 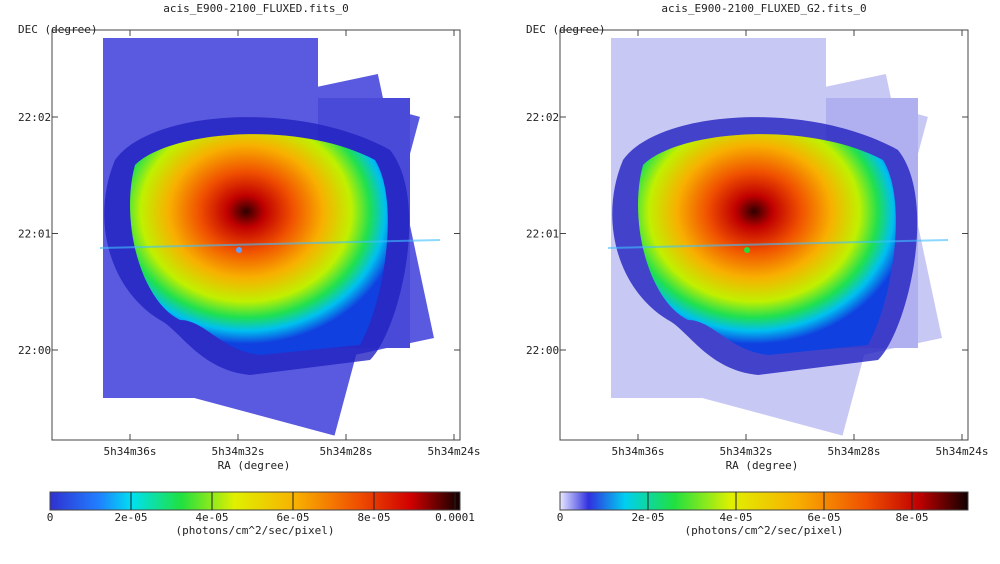 What do you see at coordinates (763, 8) in the screenshot?
I see `panel-title: acis_E900-2100_FLUXED_G2.fits_0` at bounding box center [763, 8].